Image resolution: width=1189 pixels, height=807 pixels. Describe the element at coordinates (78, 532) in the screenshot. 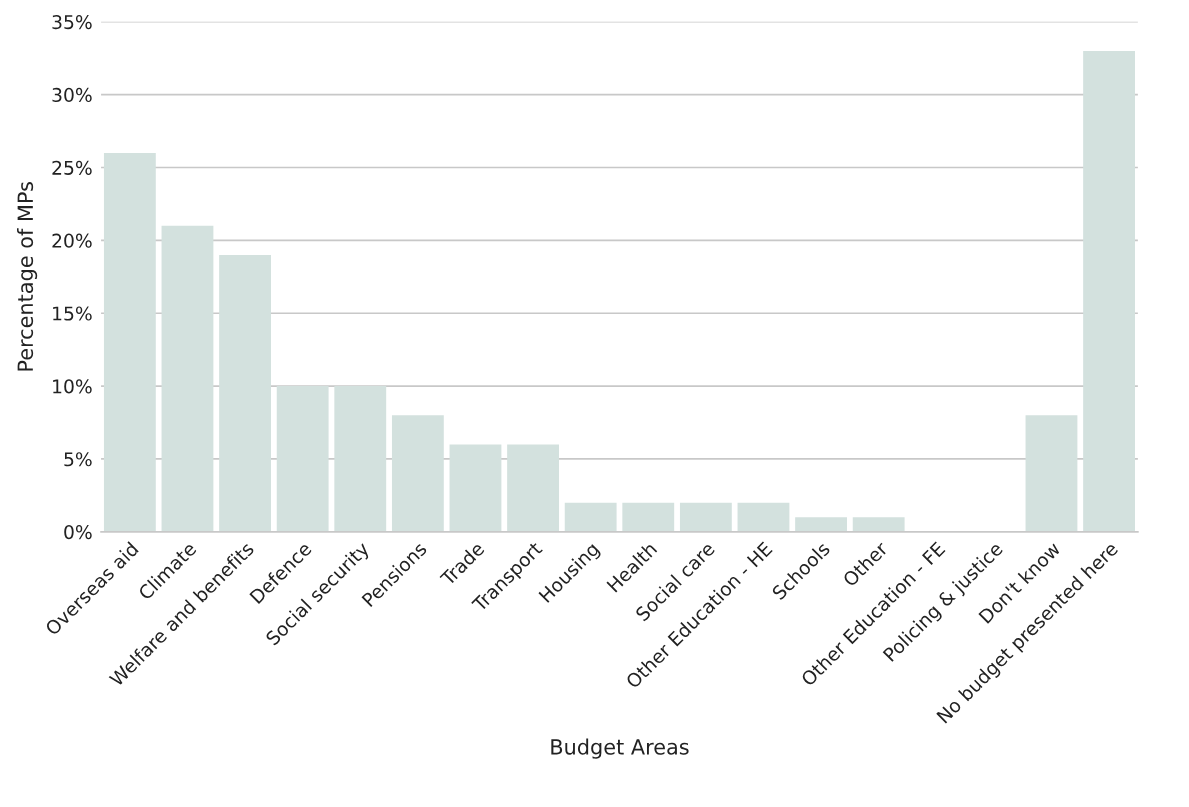

I see `y-tick-label: 0%` at that location.